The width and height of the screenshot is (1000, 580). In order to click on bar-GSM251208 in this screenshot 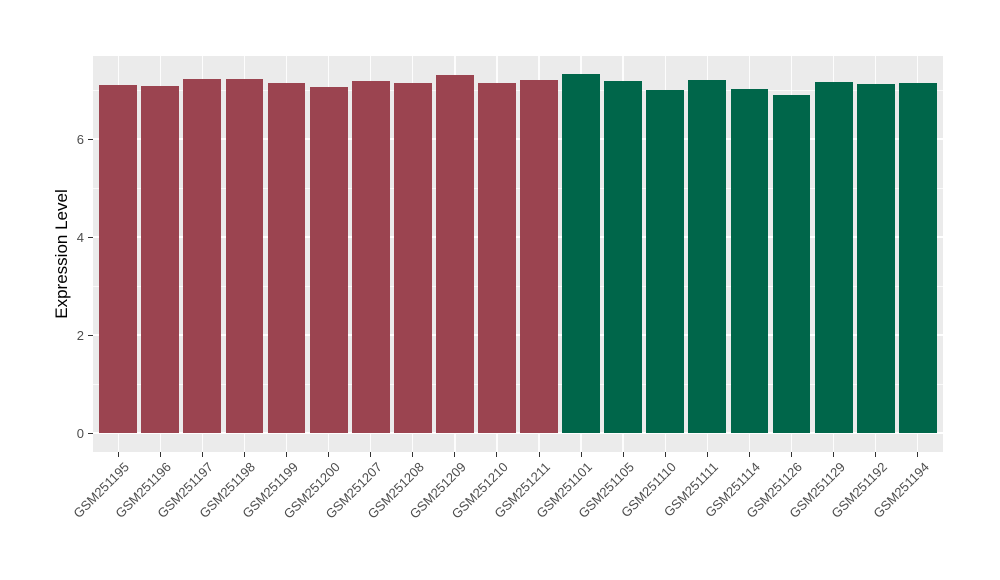, I will do `click(412, 257)`.